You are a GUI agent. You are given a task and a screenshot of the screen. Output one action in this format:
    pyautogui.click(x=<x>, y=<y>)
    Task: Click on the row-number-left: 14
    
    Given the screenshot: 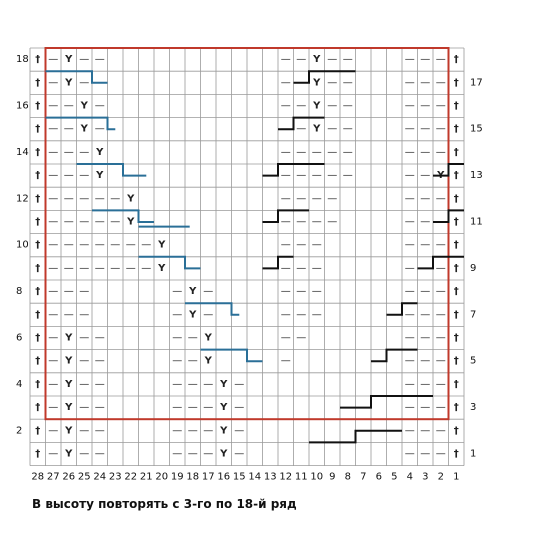 What is the action you would take?
    pyautogui.click(x=22, y=152)
    